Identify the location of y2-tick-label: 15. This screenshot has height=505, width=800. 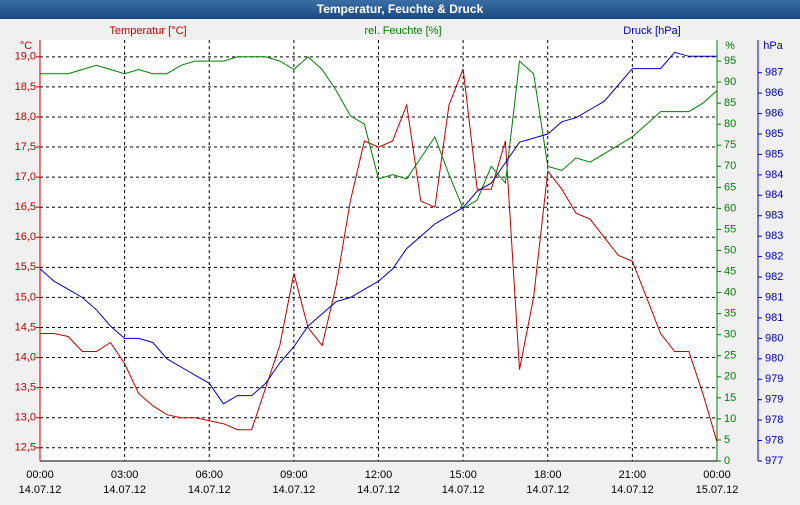
(730, 398).